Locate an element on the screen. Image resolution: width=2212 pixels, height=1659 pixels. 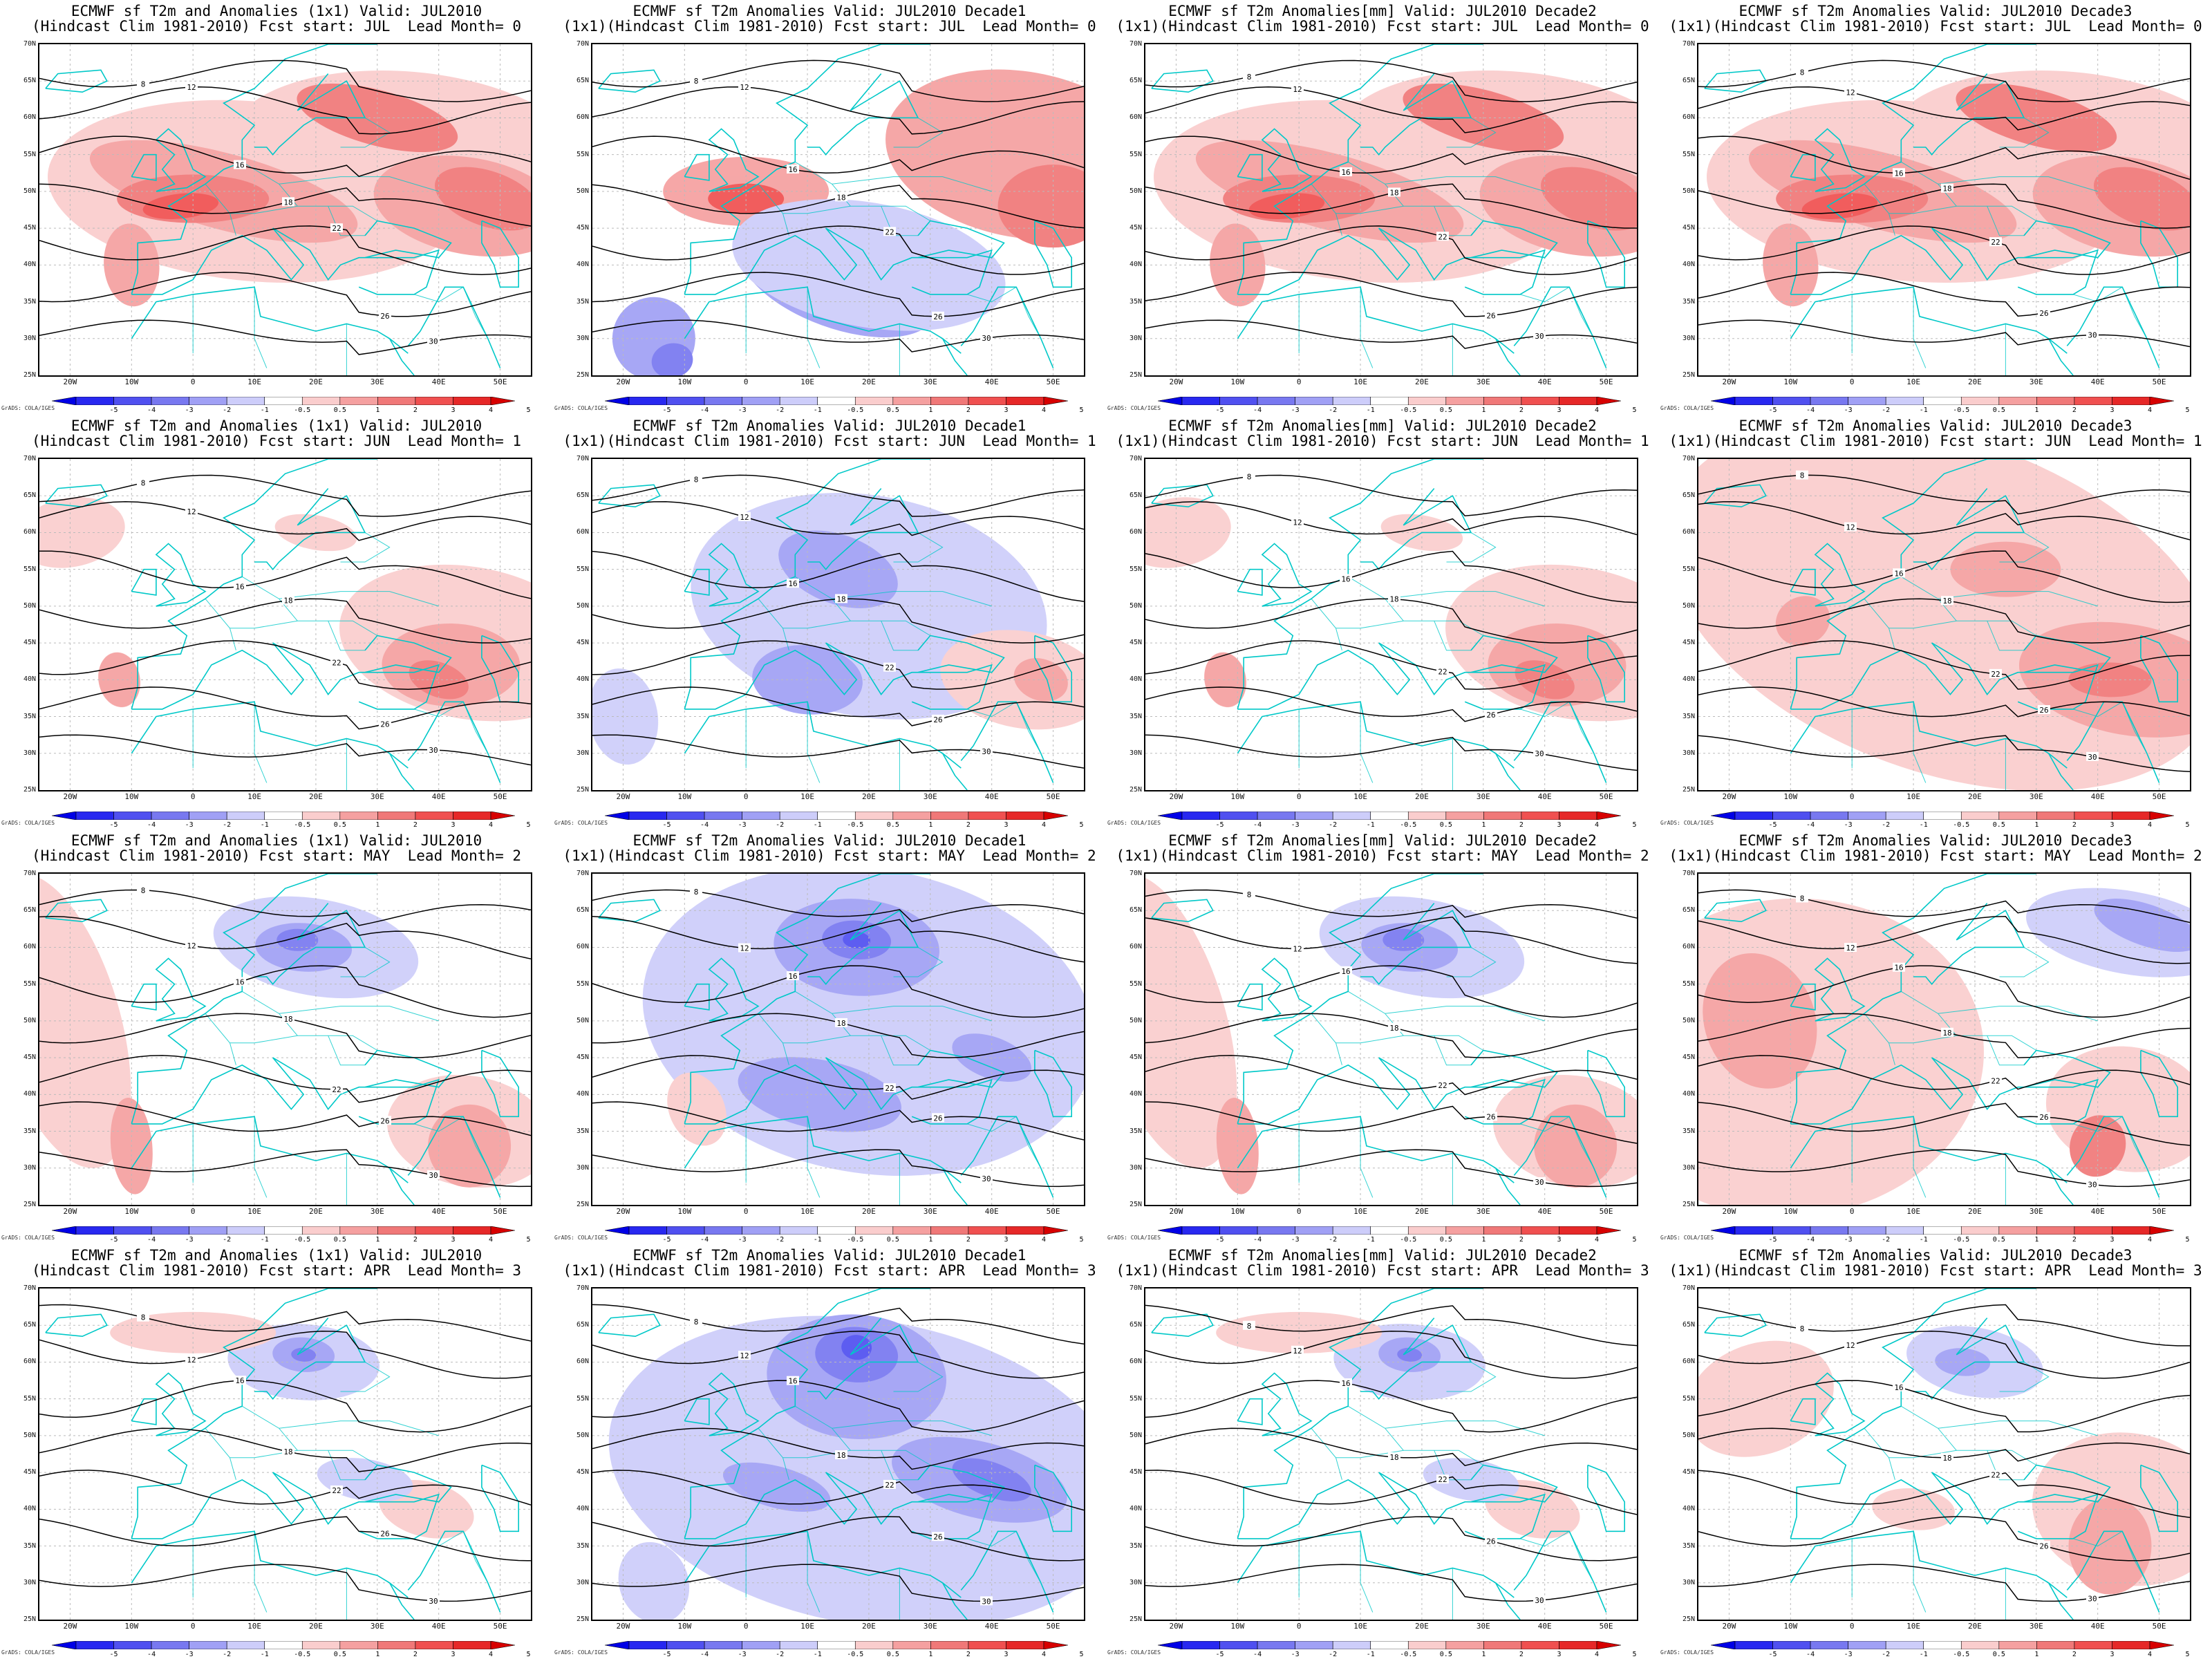
longitude-label: 0 is located at coordinates (1852, 1211).